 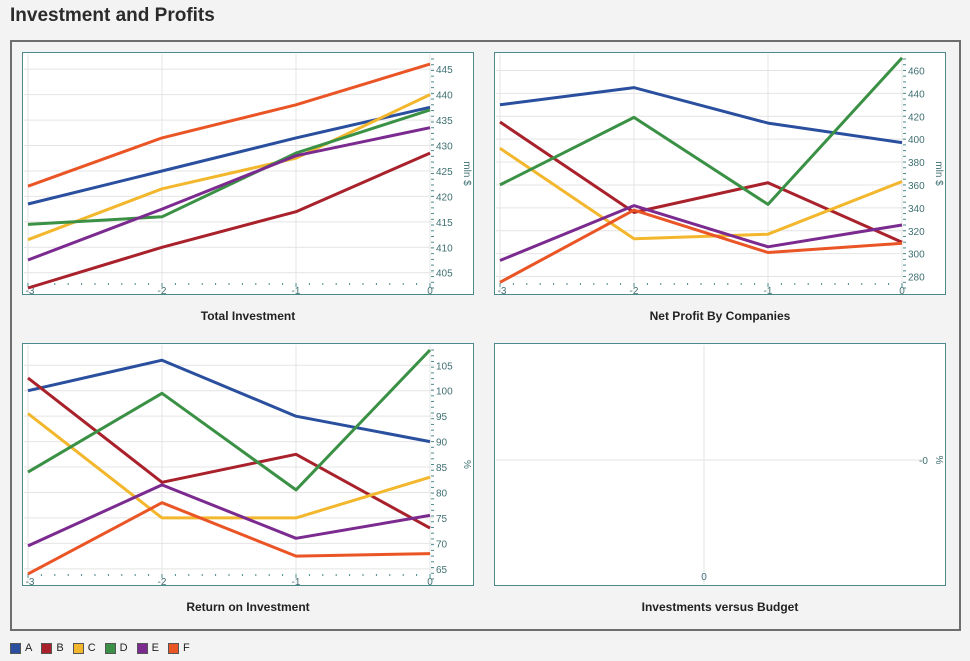 I want to click on legend-label: D, so click(x=123, y=648).